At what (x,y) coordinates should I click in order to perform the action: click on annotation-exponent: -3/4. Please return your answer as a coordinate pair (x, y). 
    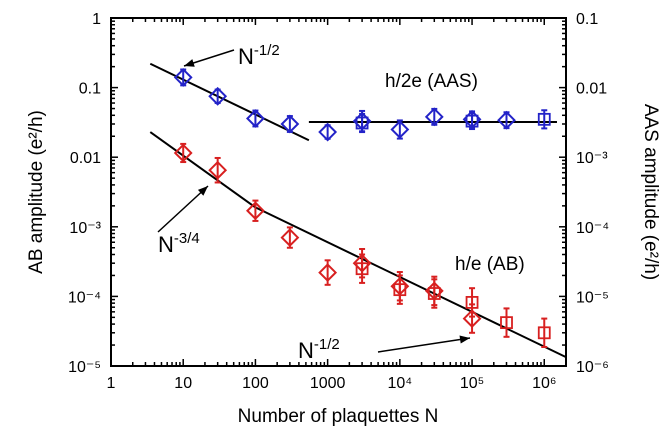
    Looking at the image, I should click on (187, 238).